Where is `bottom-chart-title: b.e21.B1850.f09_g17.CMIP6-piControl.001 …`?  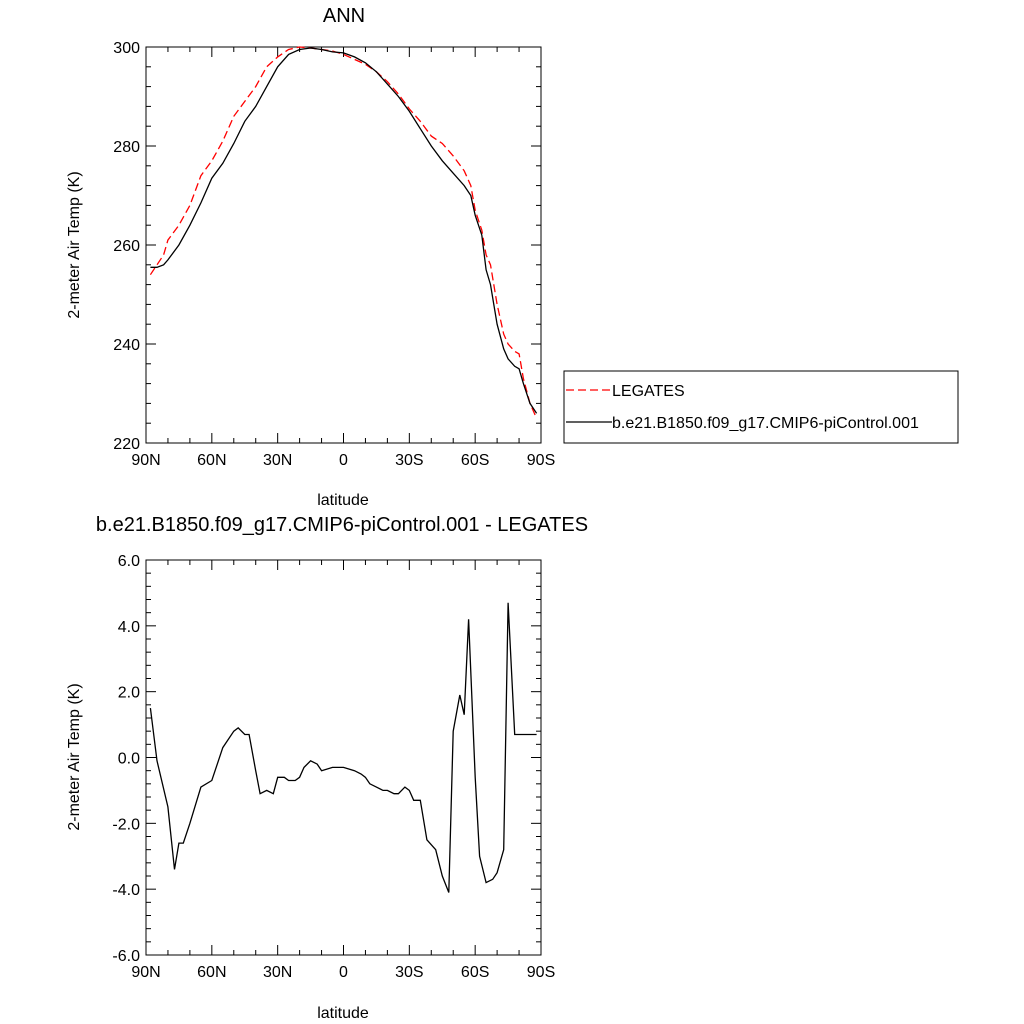
bottom-chart-title: b.e21.B1850.f09_g17.CMIP6-piControl.001 … is located at coordinates (342, 525).